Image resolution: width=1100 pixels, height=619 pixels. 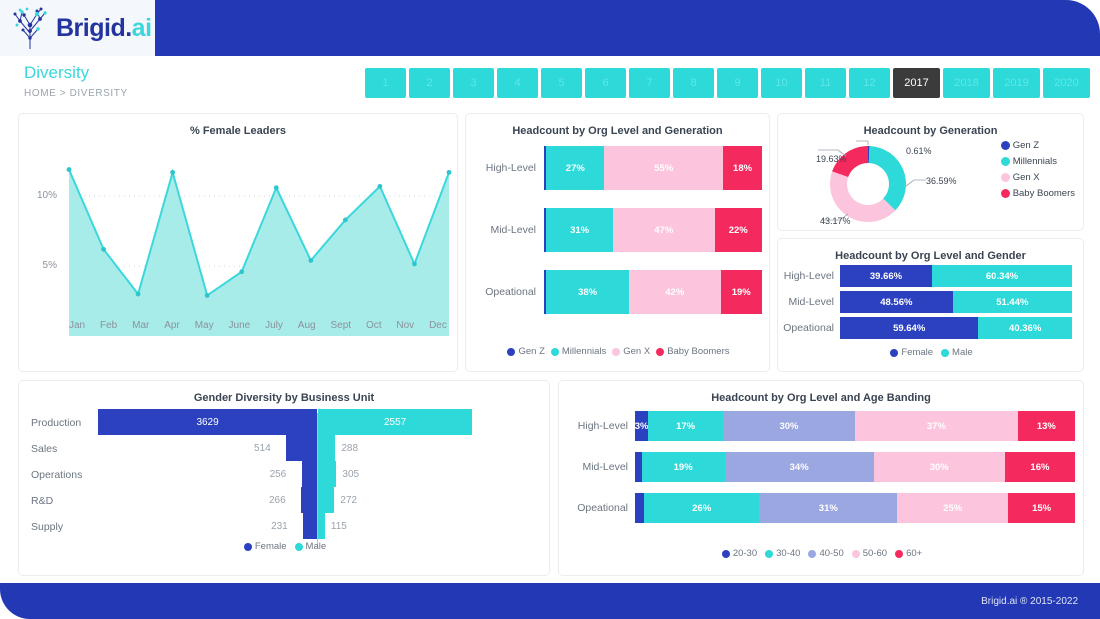 What do you see at coordinates (473, 83) in the screenshot?
I see `period-tab-3: 3` at bounding box center [473, 83].